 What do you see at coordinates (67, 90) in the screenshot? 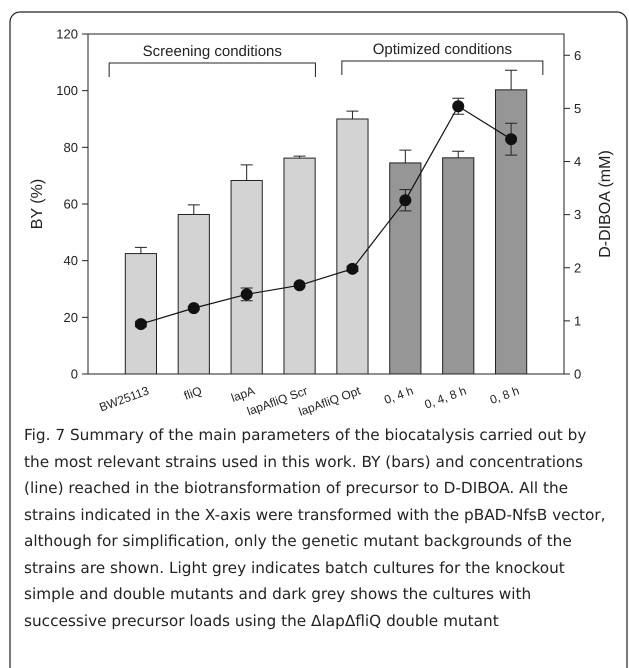
I see `y-tick-label: 100` at bounding box center [67, 90].